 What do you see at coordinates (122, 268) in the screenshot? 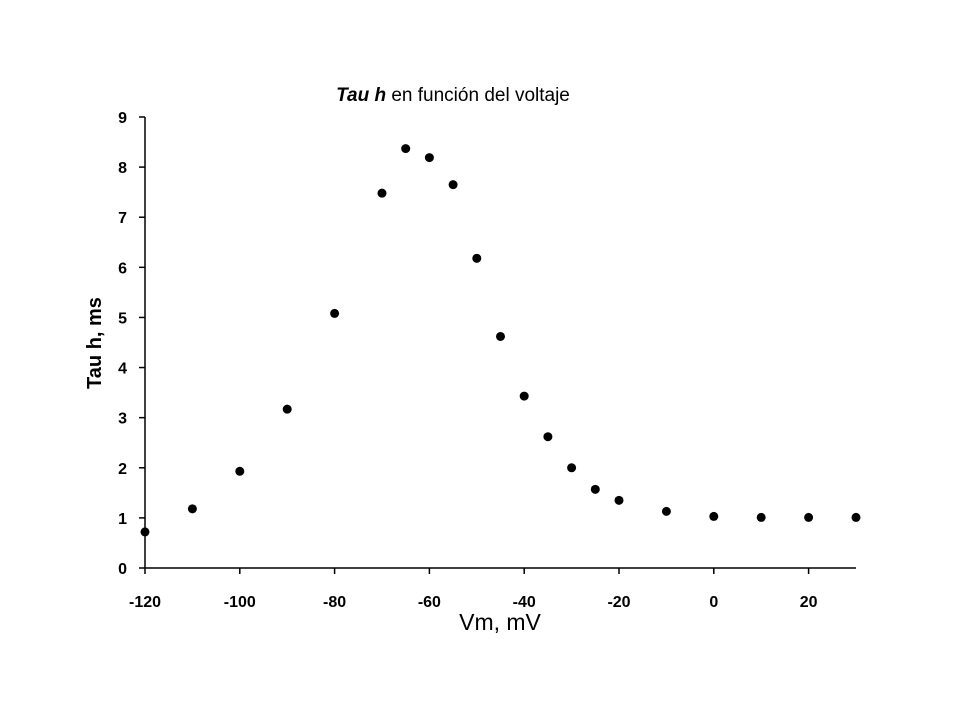
I see `y-tick-label: 6` at bounding box center [122, 268].